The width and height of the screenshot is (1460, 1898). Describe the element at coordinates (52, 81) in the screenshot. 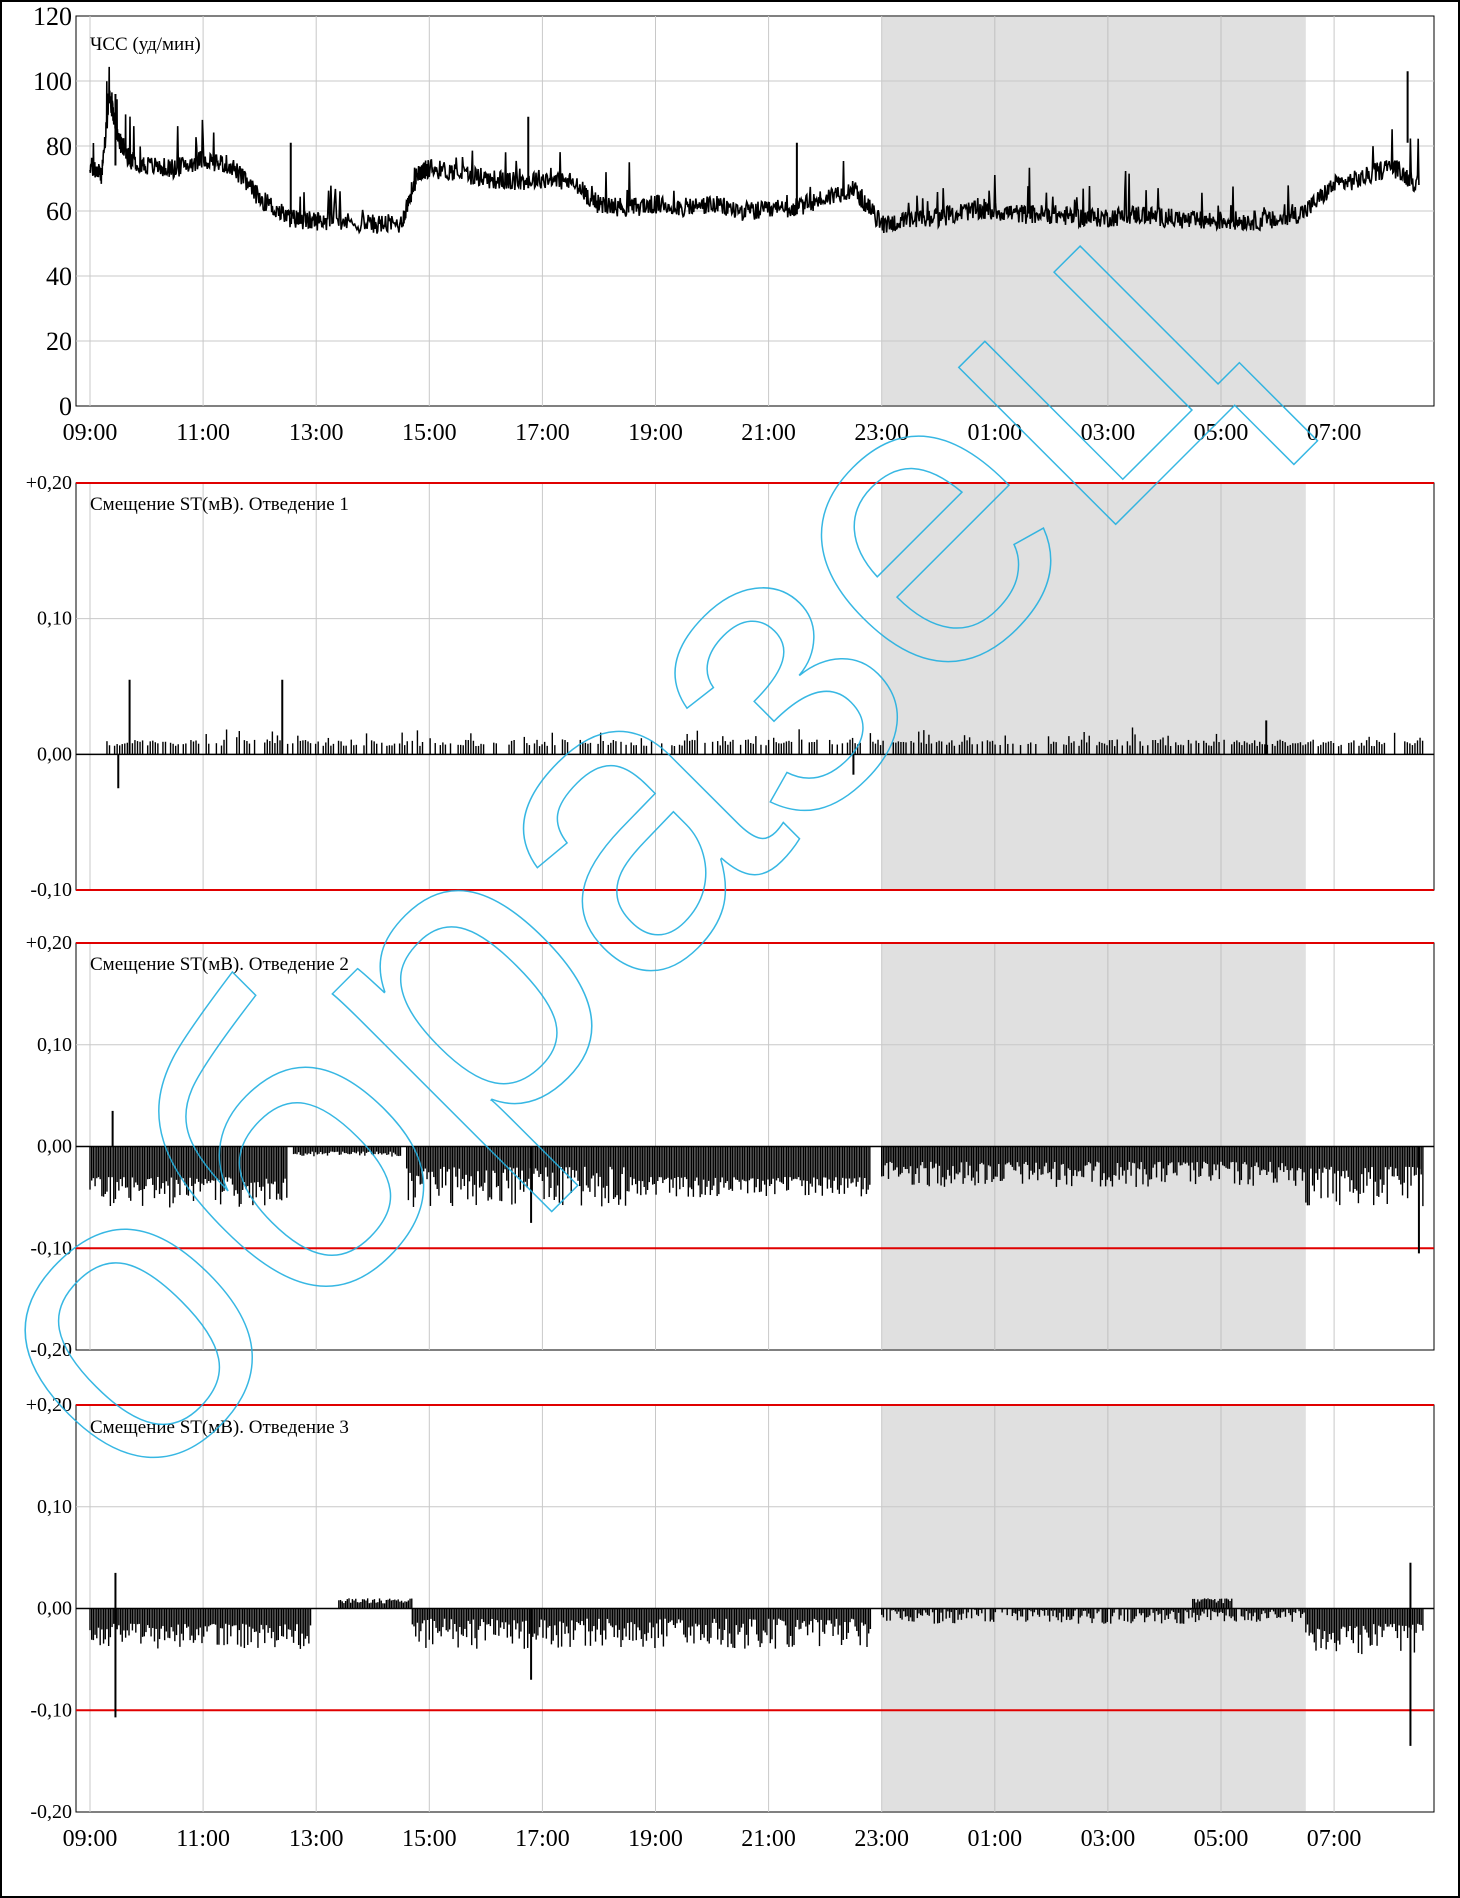

I see `y-tick-label: 100` at that location.